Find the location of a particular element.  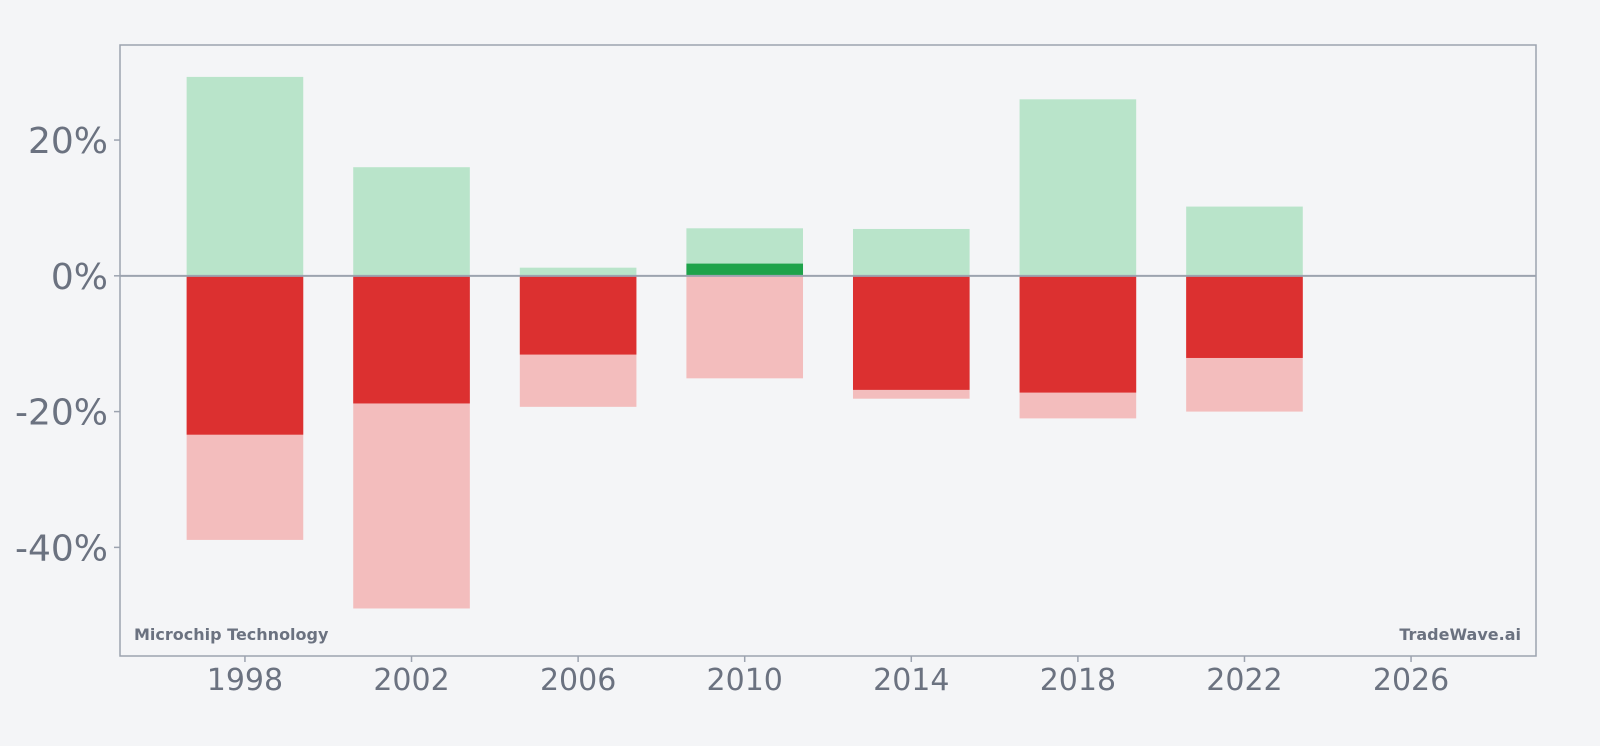

y-tick-label: -20% is located at coordinates (61, 413).